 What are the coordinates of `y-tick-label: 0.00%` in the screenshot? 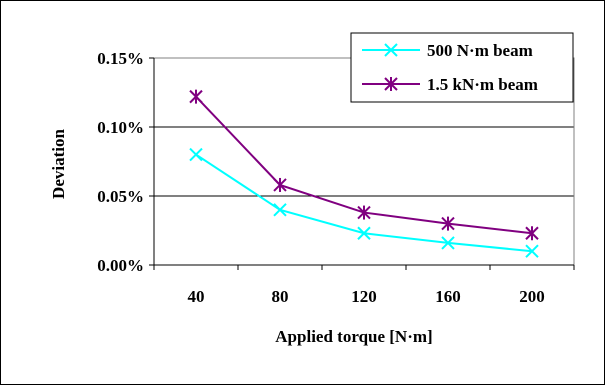 It's located at (120, 265).